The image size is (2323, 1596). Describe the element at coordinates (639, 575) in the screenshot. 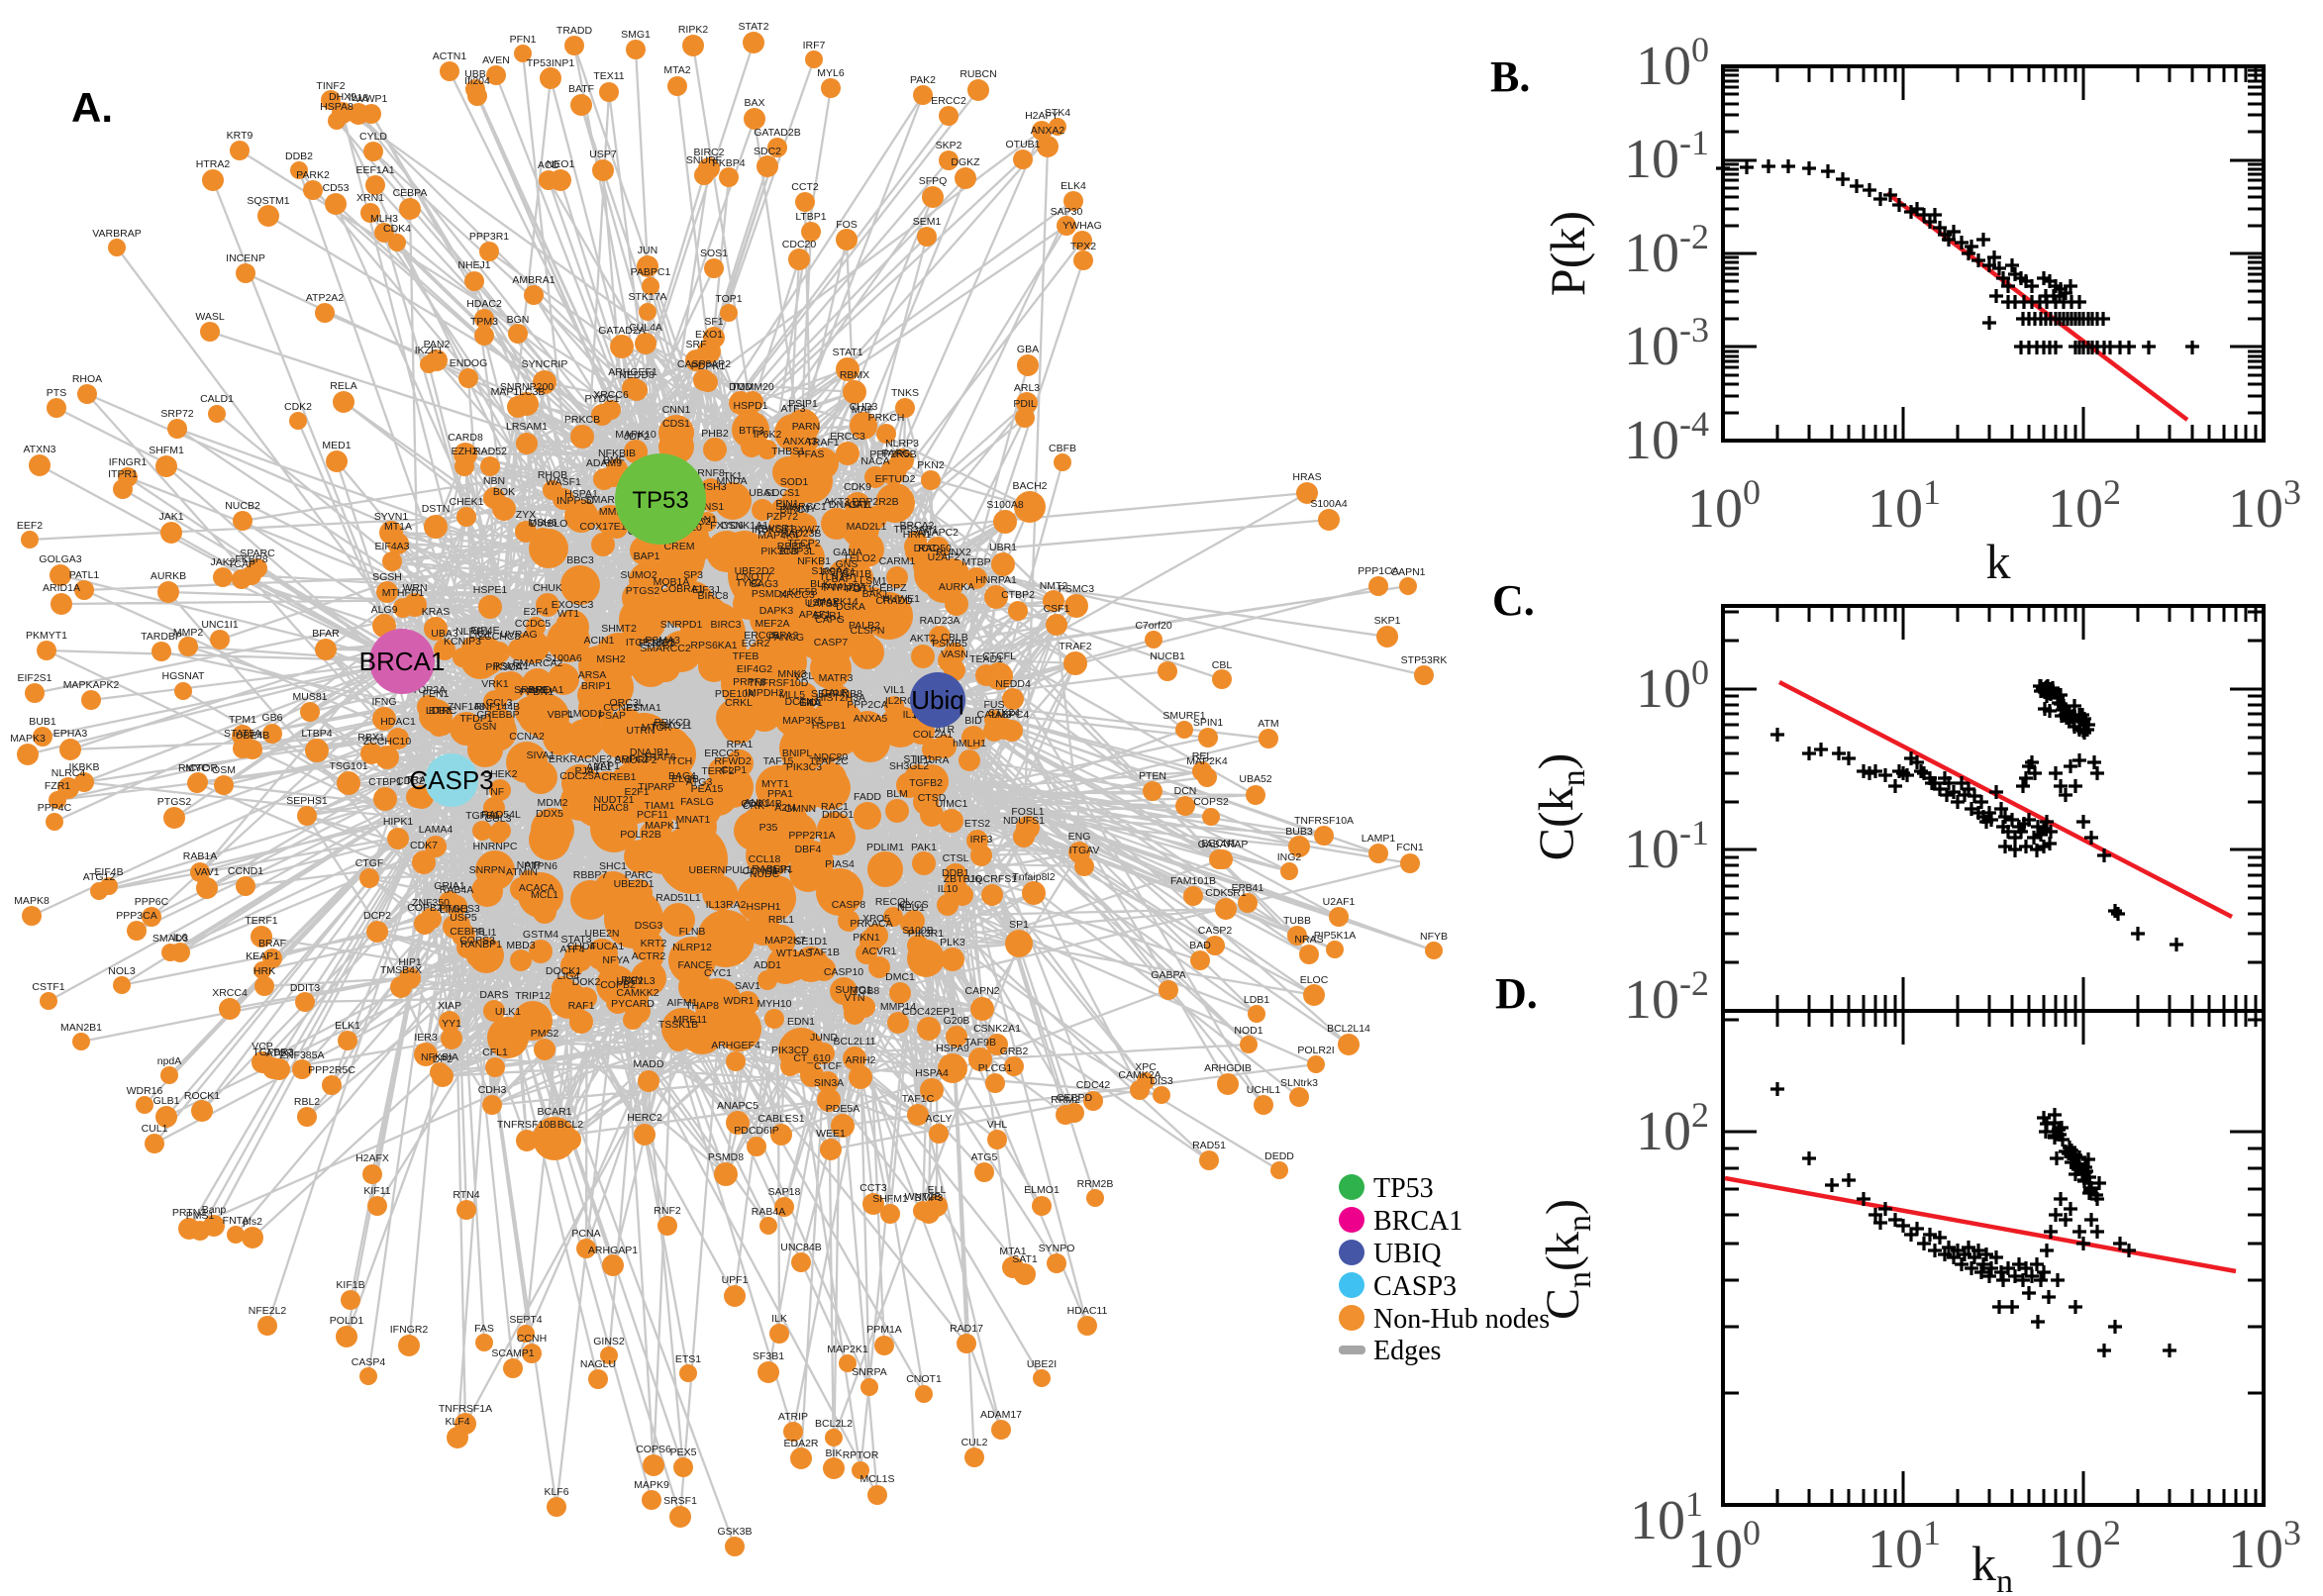

I see `svg-text: SUMO2` at that location.